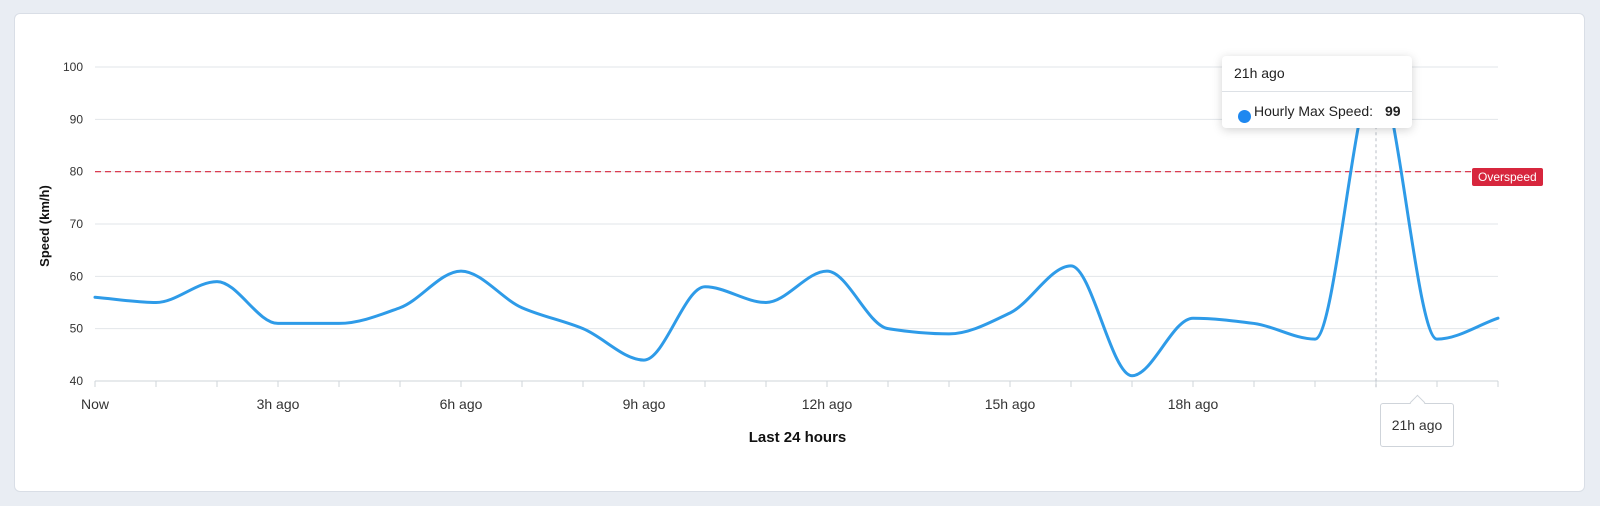 The width and height of the screenshot is (1600, 506). Describe the element at coordinates (1417, 425) in the screenshot. I see `x-crosshair-label: 21h ago` at that location.